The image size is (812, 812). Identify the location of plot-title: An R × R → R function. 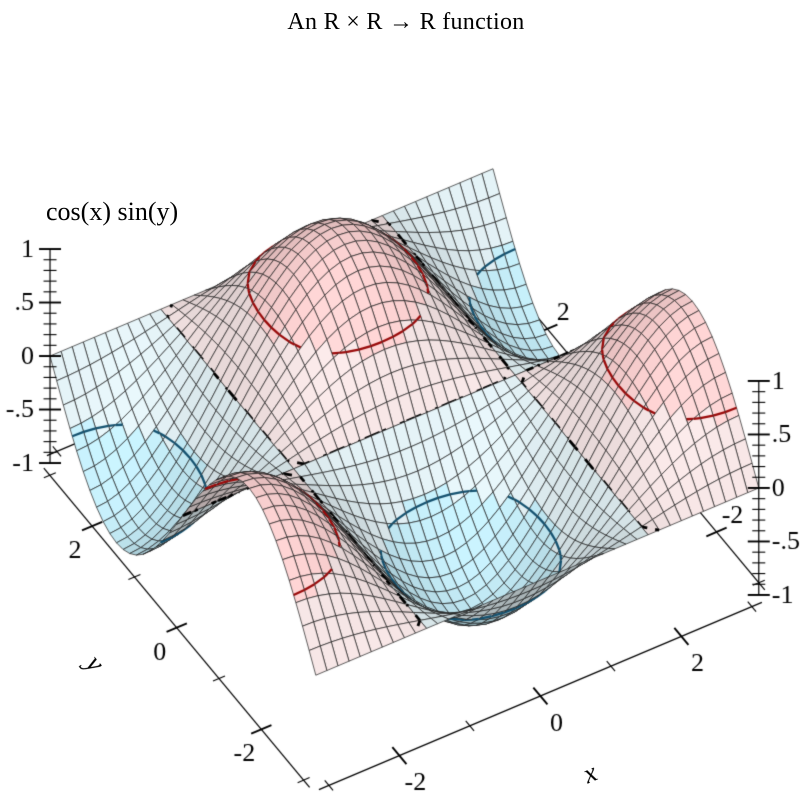
(406, 22).